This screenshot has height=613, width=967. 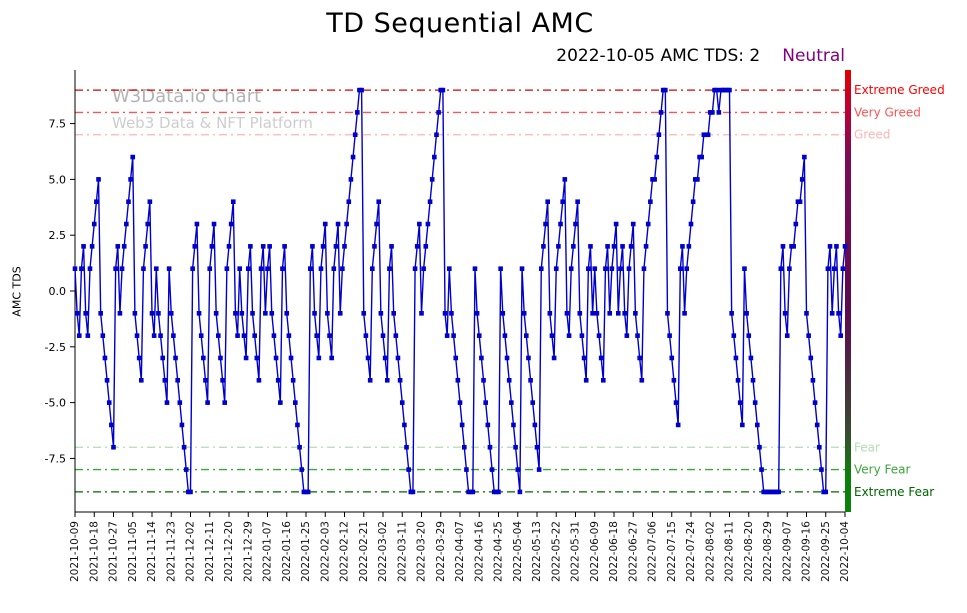 What do you see at coordinates (556, 551) in the screenshot?
I see `x-tick-label: 2022-05-22` at bounding box center [556, 551].